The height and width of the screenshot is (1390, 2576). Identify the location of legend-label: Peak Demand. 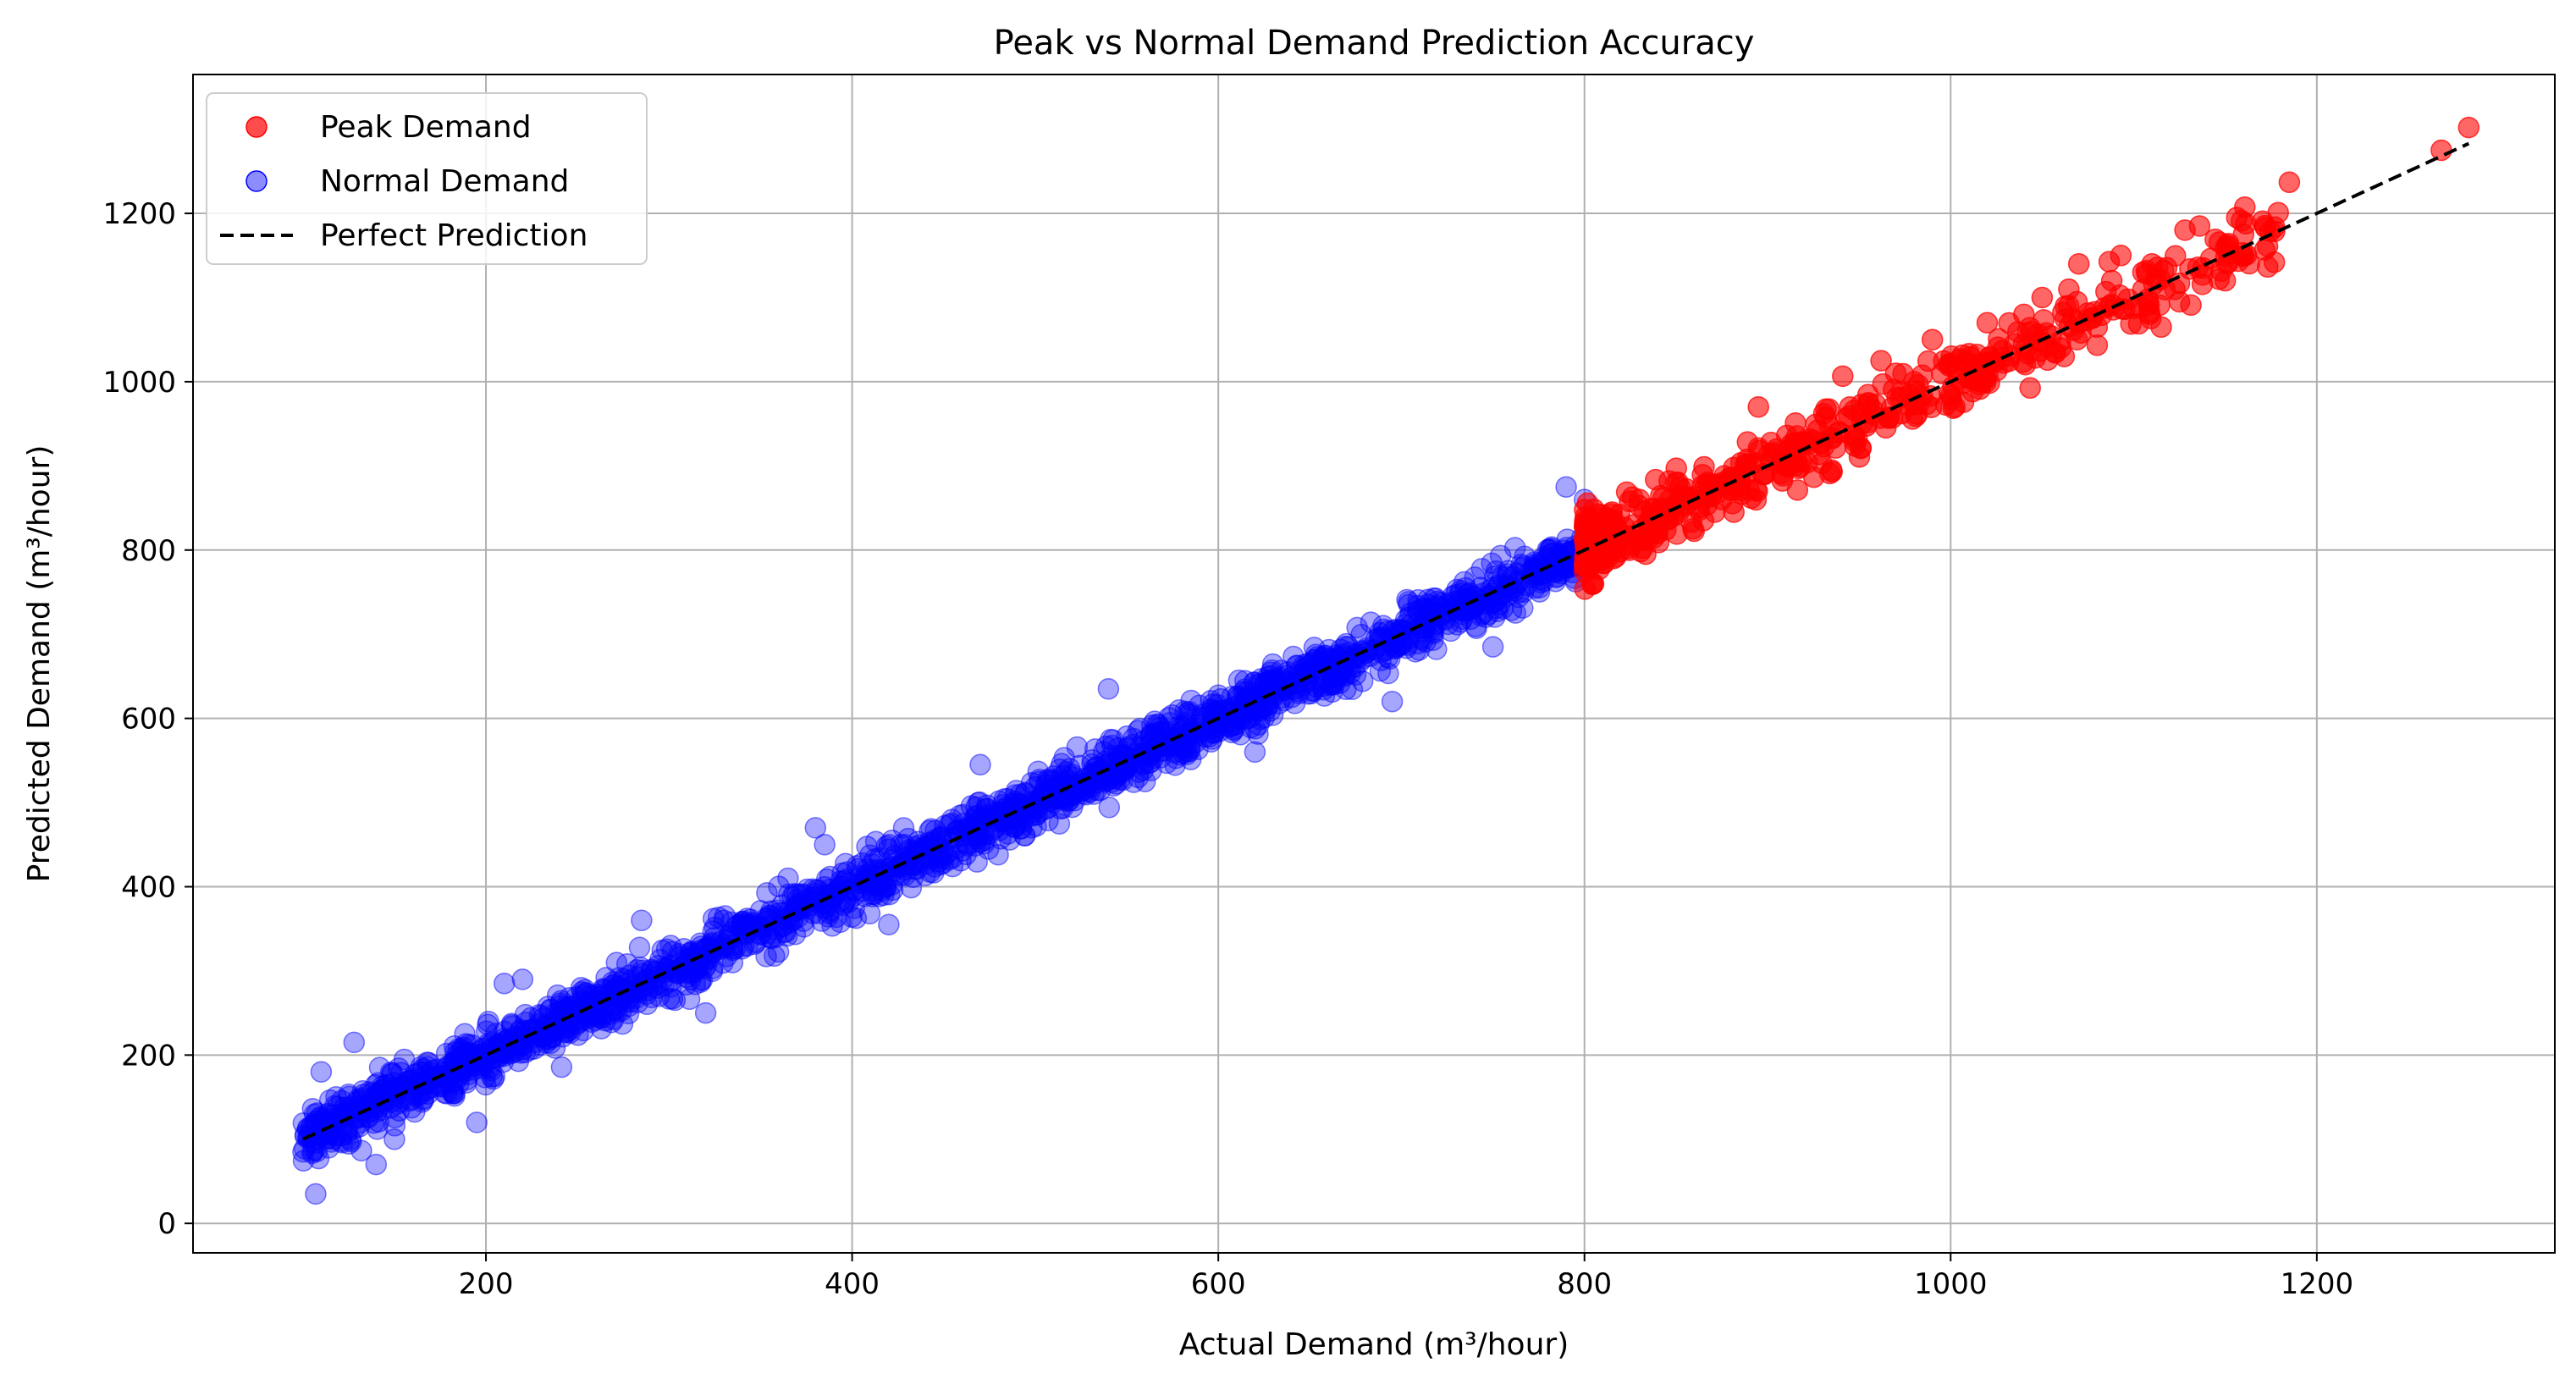
(426, 127).